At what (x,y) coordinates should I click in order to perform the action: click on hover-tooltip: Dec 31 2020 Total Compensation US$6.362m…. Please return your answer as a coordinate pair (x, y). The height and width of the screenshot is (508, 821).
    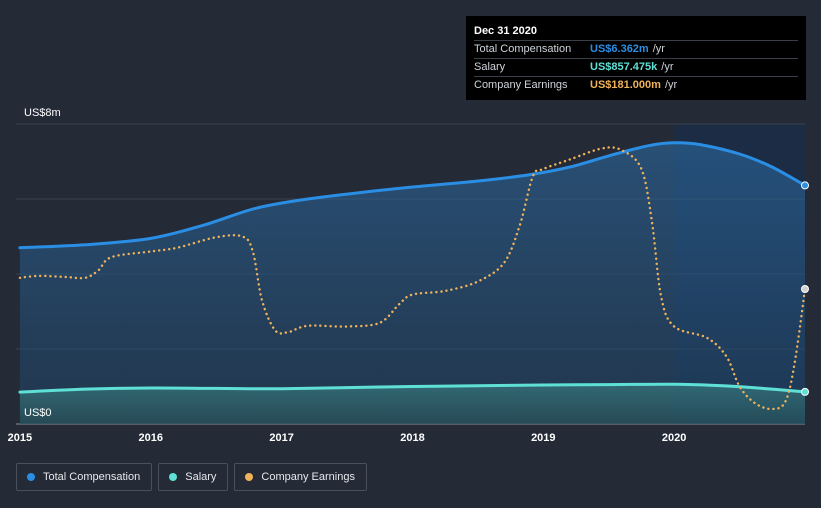
    Looking at the image, I should click on (636, 58).